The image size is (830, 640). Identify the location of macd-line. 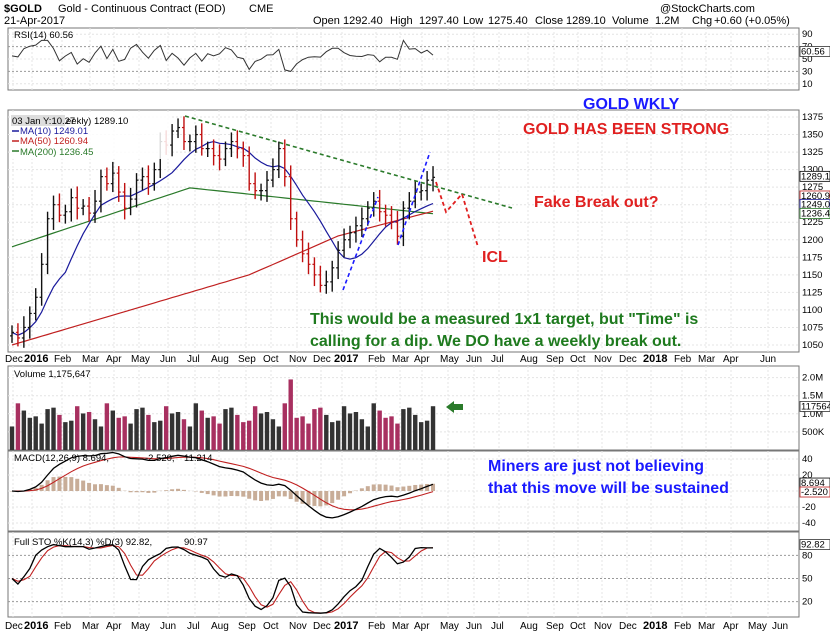
(222, 485).